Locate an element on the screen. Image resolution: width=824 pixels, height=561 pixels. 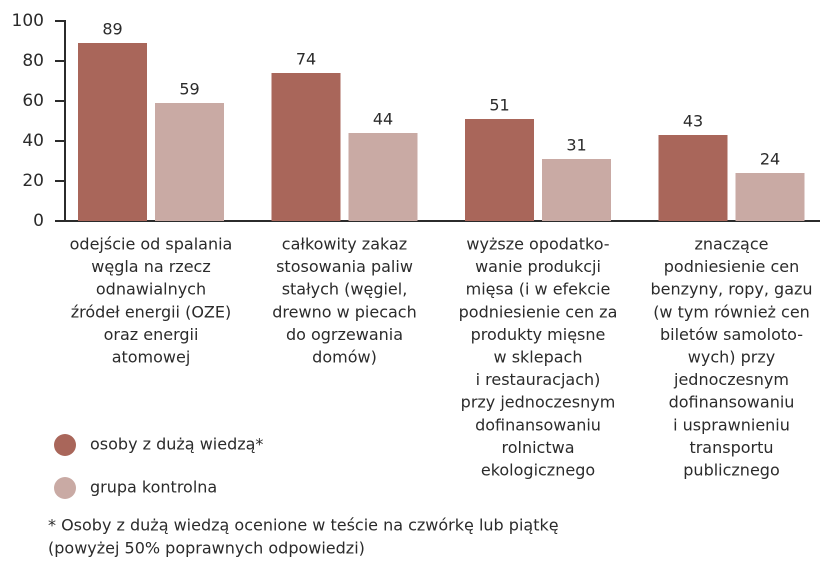
x-tick-label: przy jednoczesnym is located at coordinates (538, 402).